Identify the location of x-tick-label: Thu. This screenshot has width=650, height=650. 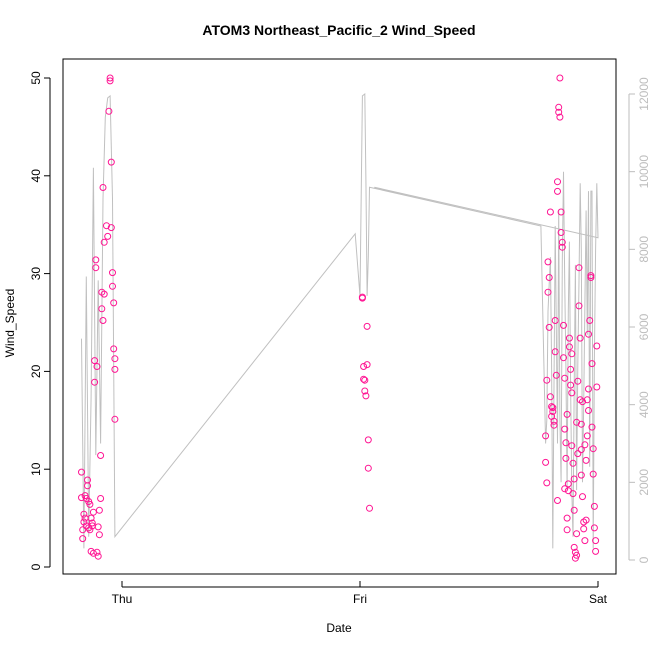
(122, 599).